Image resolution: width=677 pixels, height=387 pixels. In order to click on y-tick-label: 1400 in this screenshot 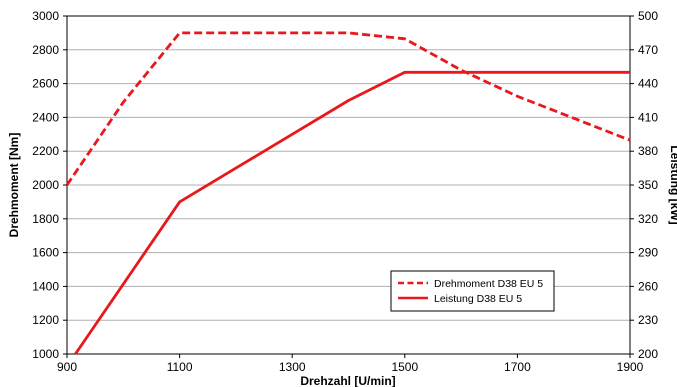, I will do `click(45, 286)`.